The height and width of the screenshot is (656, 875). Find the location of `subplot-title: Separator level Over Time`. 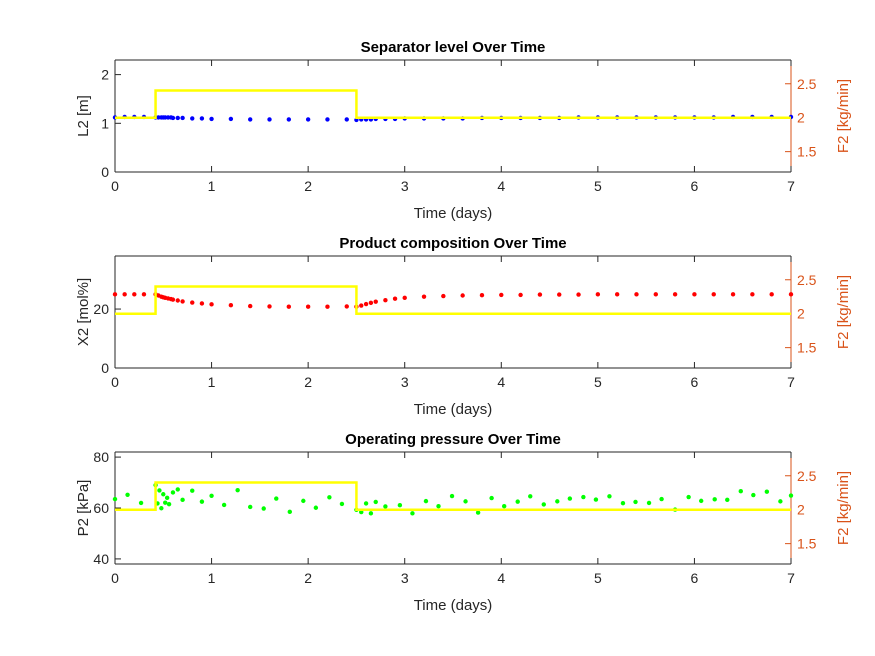

subplot-title: Separator level Over Time is located at coordinates (453, 47).